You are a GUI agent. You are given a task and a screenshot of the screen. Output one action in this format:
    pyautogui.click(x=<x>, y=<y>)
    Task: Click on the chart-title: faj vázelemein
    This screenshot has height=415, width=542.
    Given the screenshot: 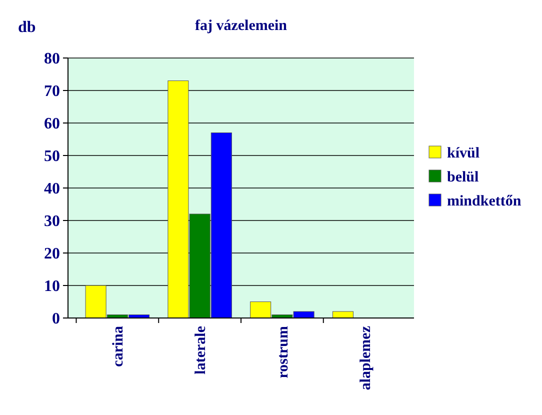 What is the action you would take?
    pyautogui.click(x=241, y=26)
    